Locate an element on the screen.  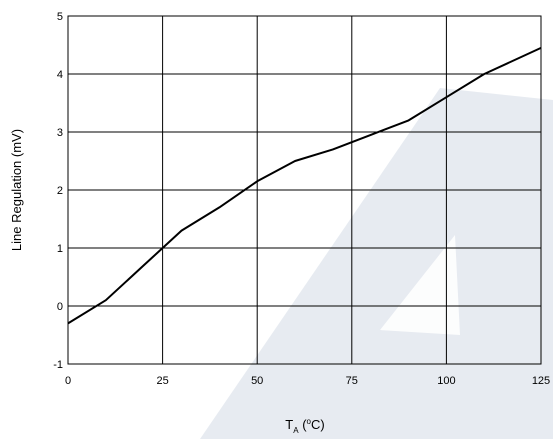
y-tick-label: 3 is located at coordinates (60, 133).